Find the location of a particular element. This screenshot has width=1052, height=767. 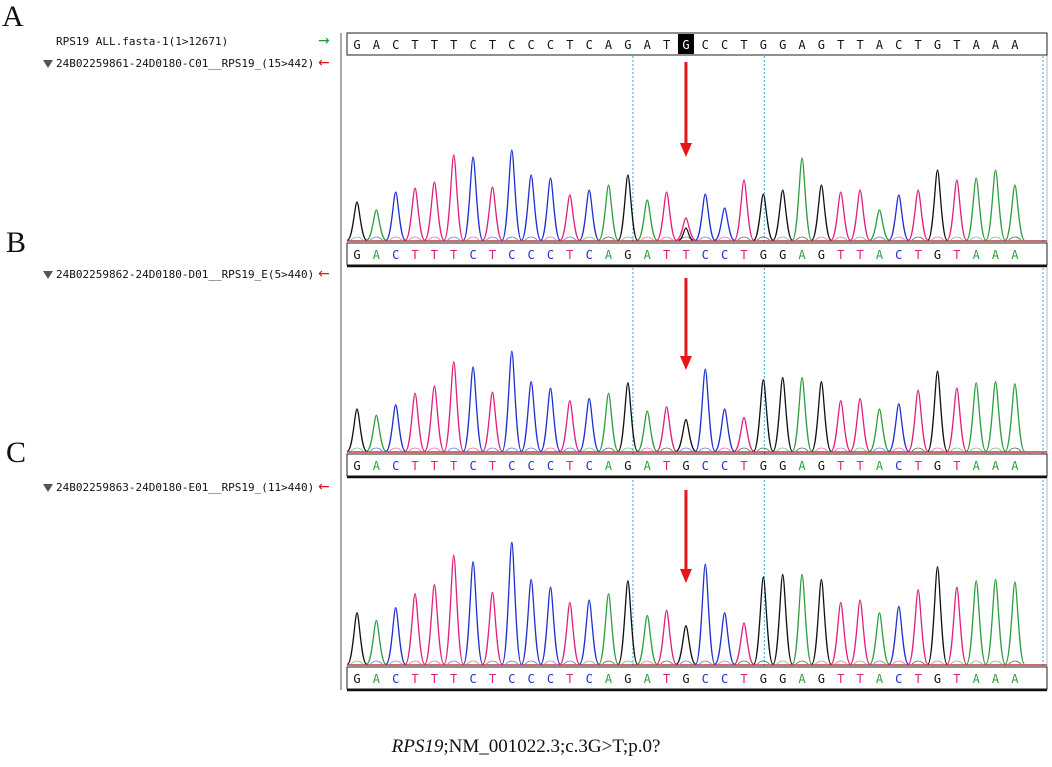

sample-label-b: 24B02259862-24D0180-D01__RPS19_E(5>440) is located at coordinates (185, 274).